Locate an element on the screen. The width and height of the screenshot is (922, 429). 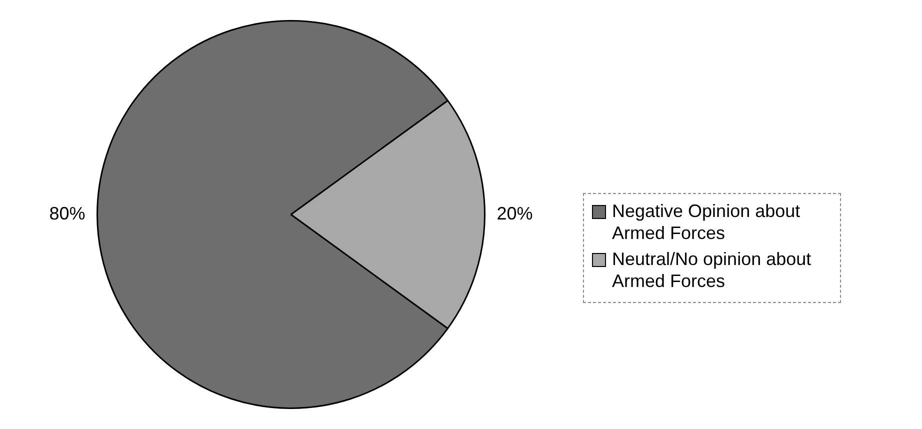
legend-label: Negative Opinion about Armed Forces is located at coordinates (707, 222).